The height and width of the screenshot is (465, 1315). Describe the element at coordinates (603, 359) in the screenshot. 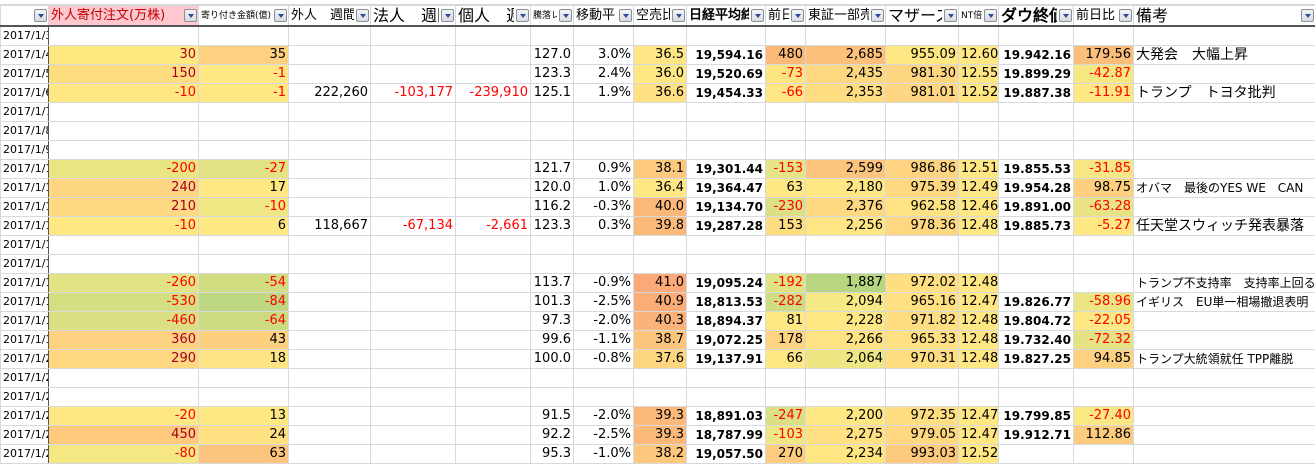

I see `data-cell: -0.8%` at that location.